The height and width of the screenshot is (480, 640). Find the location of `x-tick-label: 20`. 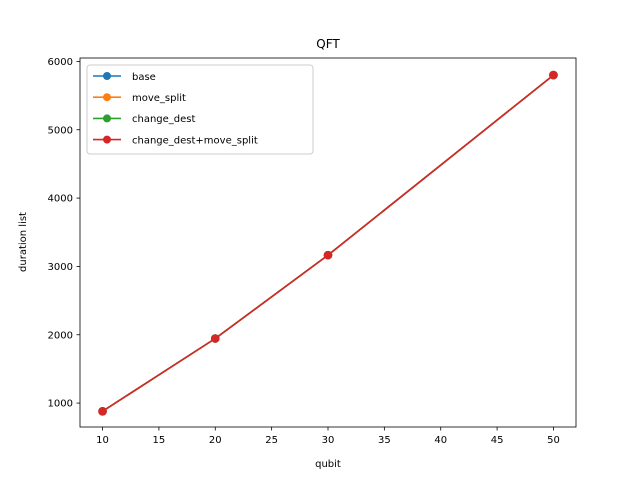

x-tick-label: 20 is located at coordinates (215, 440).